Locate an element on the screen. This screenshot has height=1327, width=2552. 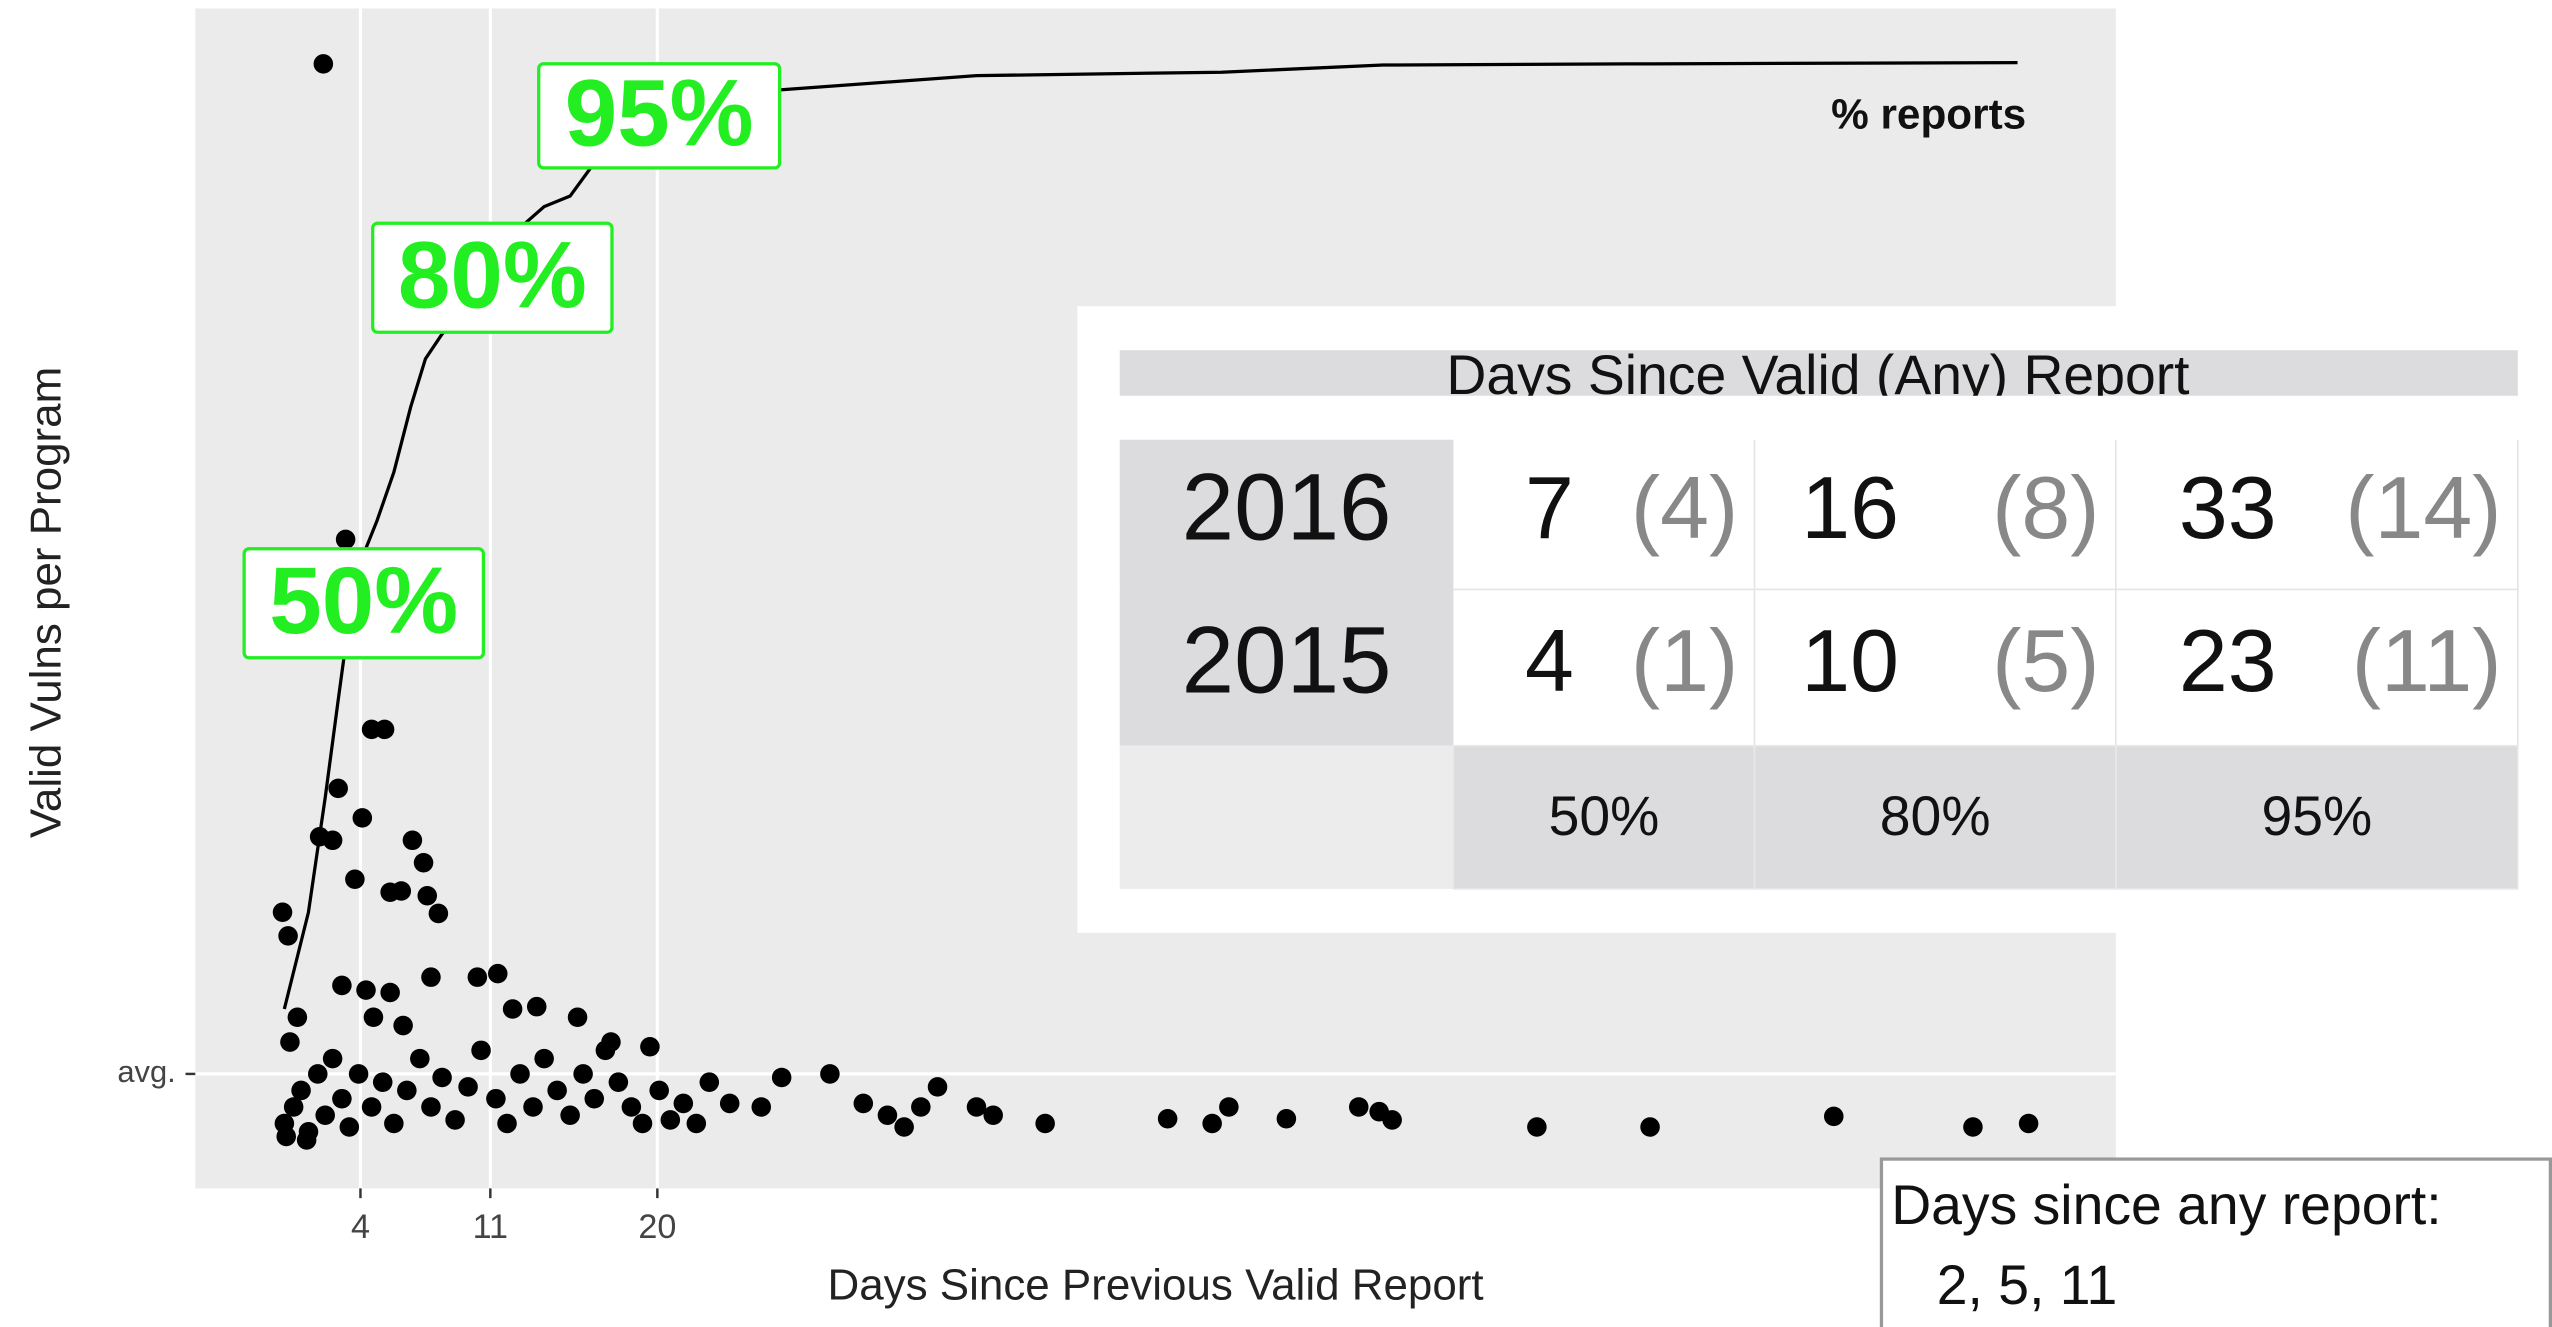
line-label: % reports is located at coordinates (1928, 114).